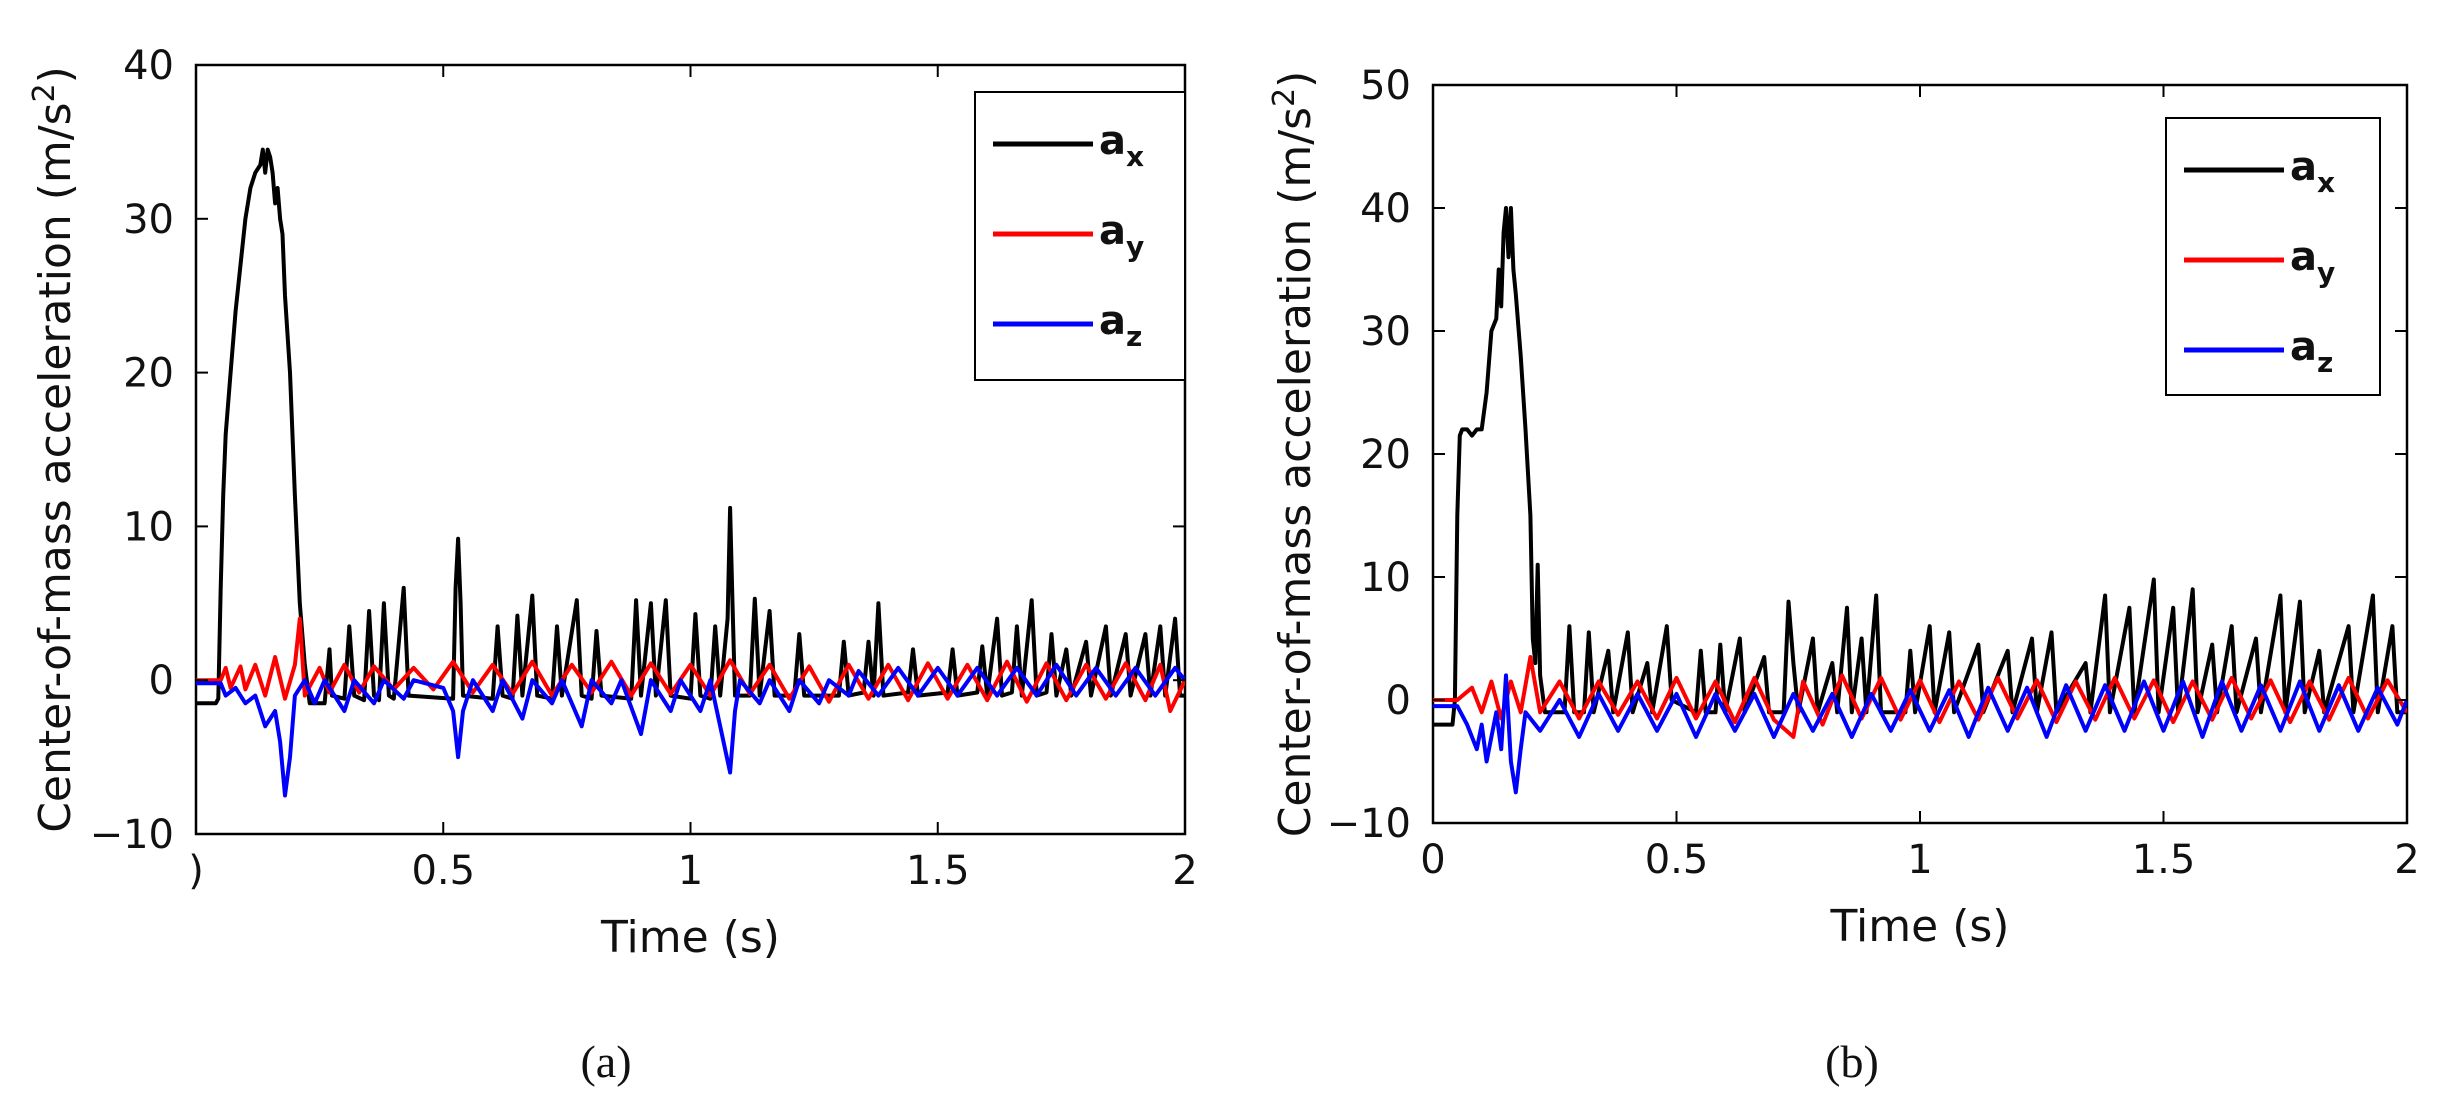  I want to click on x-tick-label: ), so click(196, 871).